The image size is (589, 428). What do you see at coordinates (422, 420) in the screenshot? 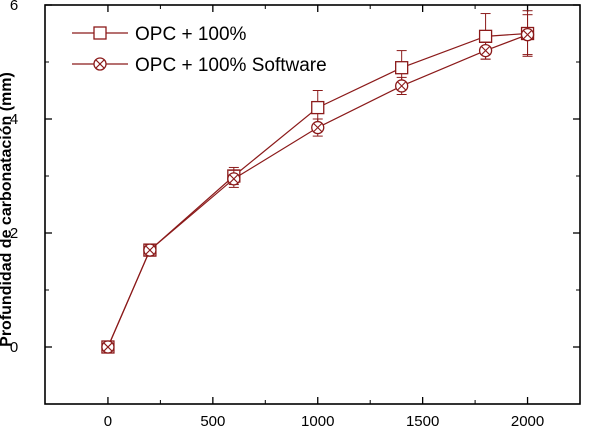
I see `x-tick-label: 1500` at bounding box center [422, 420].